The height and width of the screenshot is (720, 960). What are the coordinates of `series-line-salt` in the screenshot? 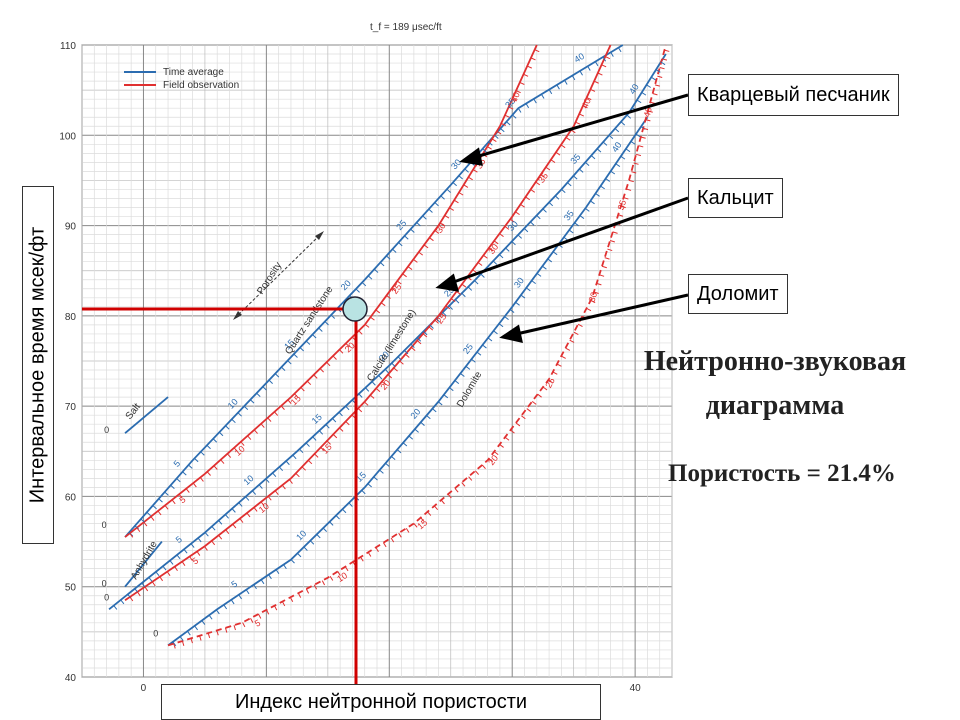 It's located at (146, 415).